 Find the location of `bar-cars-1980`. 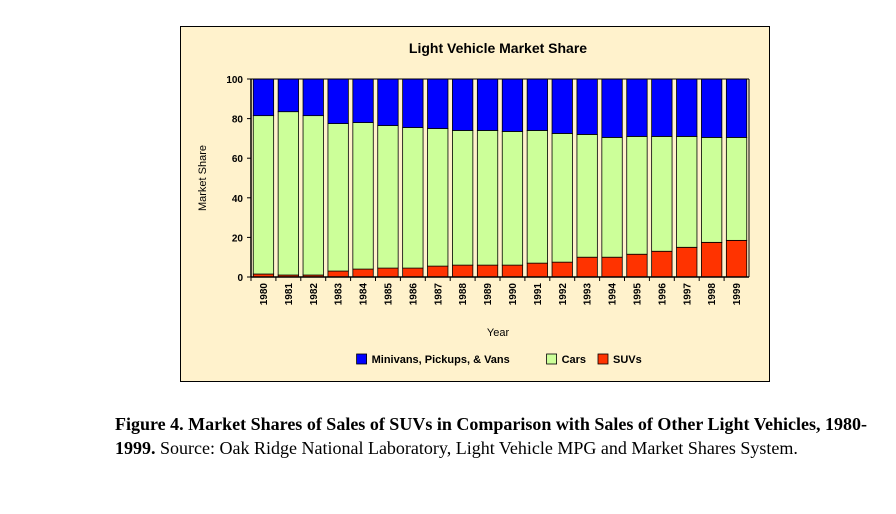

bar-cars-1980 is located at coordinates (263, 195).